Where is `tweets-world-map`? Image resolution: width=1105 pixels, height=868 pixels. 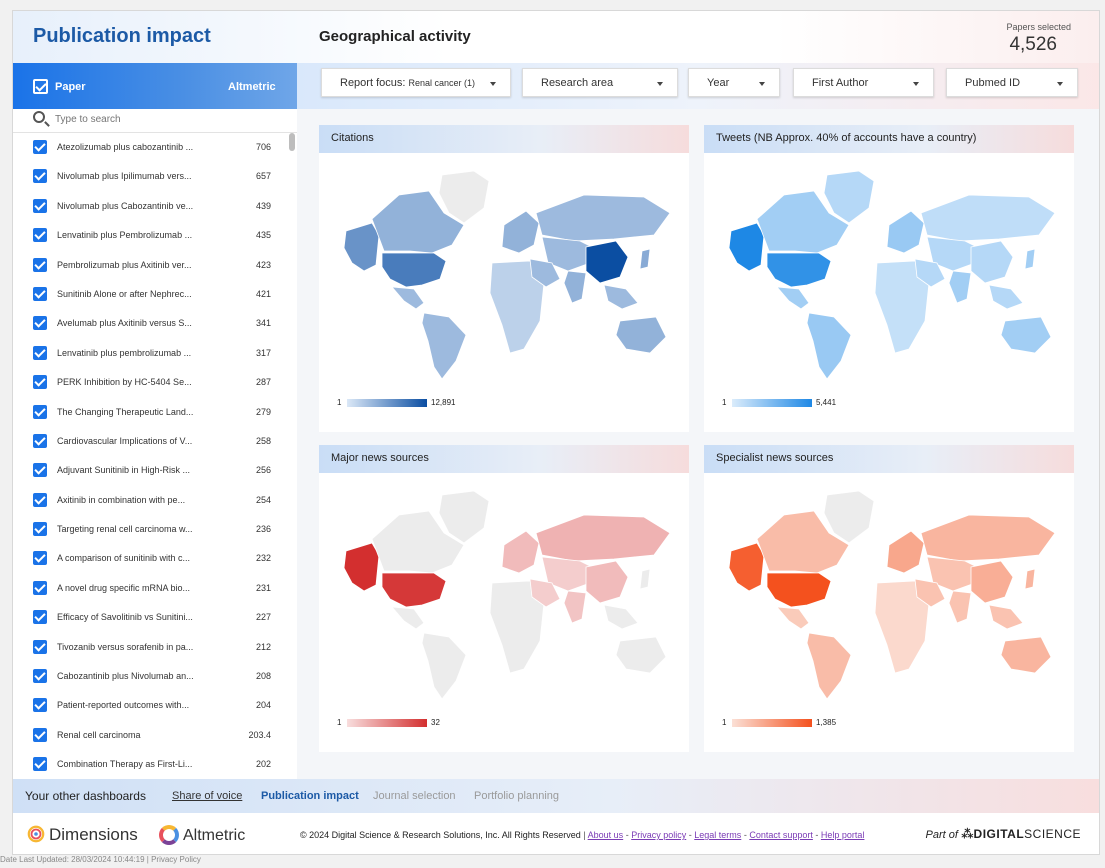 tweets-world-map is located at coordinates (889, 268).